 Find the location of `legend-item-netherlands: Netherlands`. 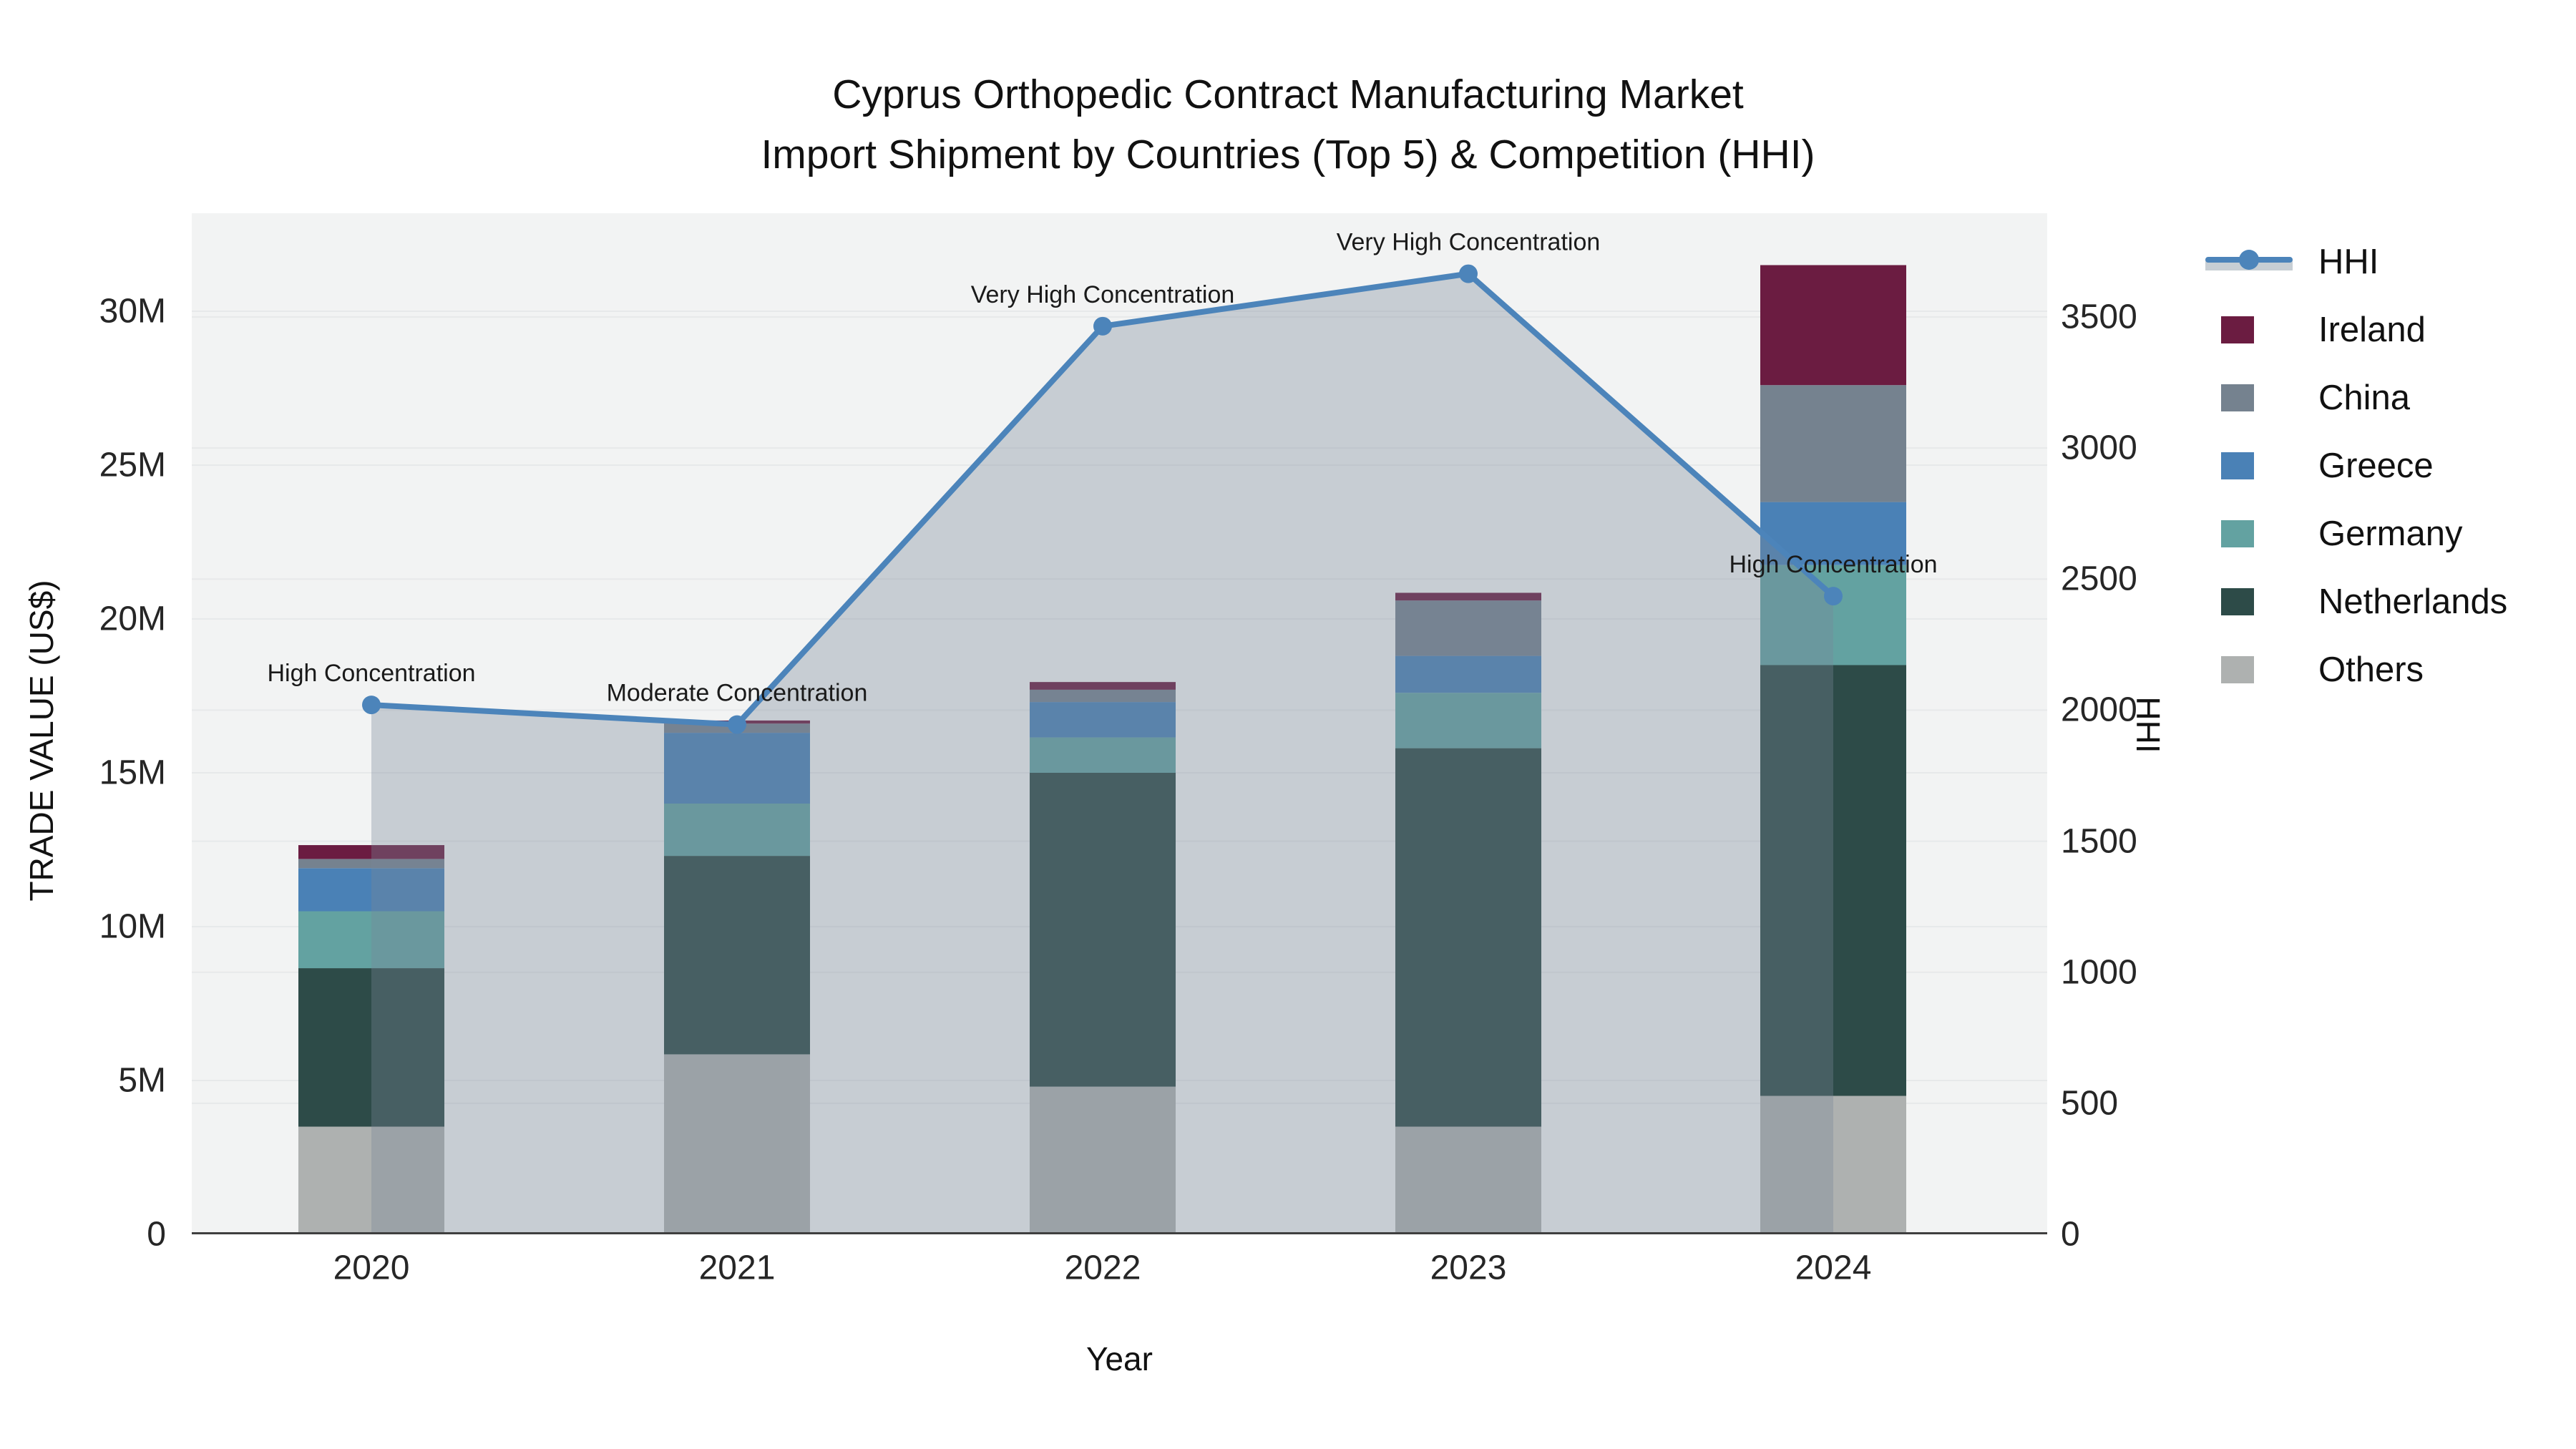

legend-item-netherlands: Netherlands is located at coordinates (2356, 601).